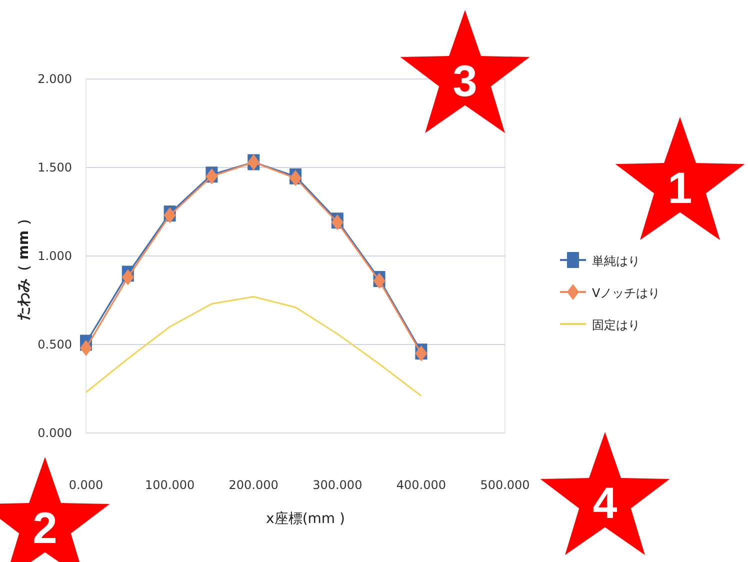 Image resolution: width=748 pixels, height=562 pixels. Describe the element at coordinates (616, 325) in the screenshot. I see `legend-label: 固定はり` at that location.